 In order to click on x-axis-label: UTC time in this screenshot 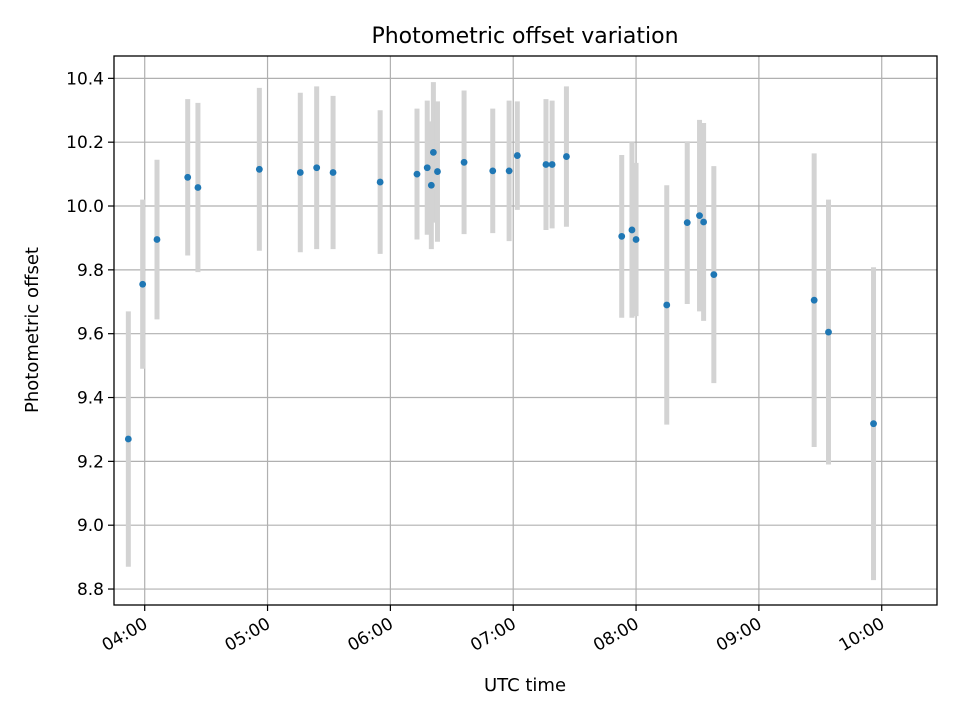, I will do `click(525, 685)`.